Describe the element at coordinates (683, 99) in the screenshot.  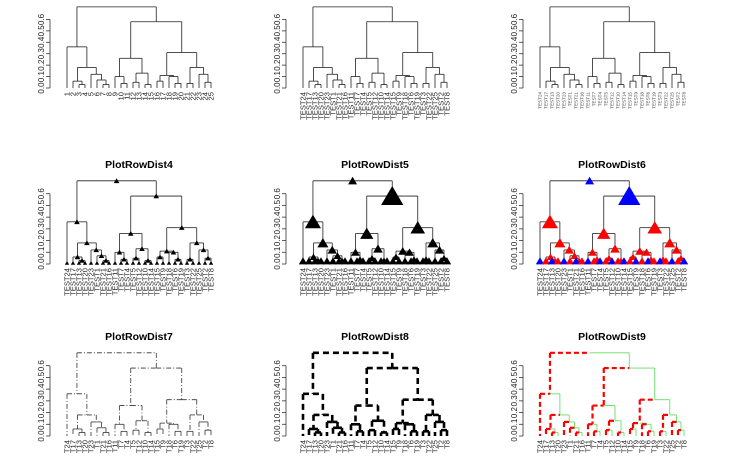
I see `leaf-label: TEST8` at that location.